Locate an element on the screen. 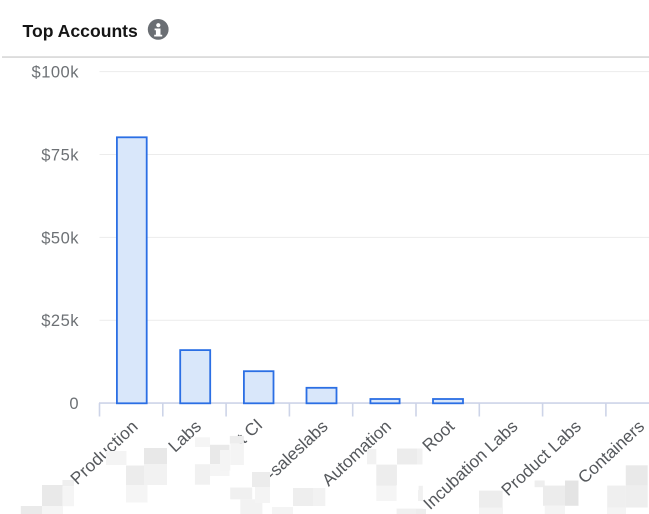  svg-text: 0 is located at coordinates (74, 404).